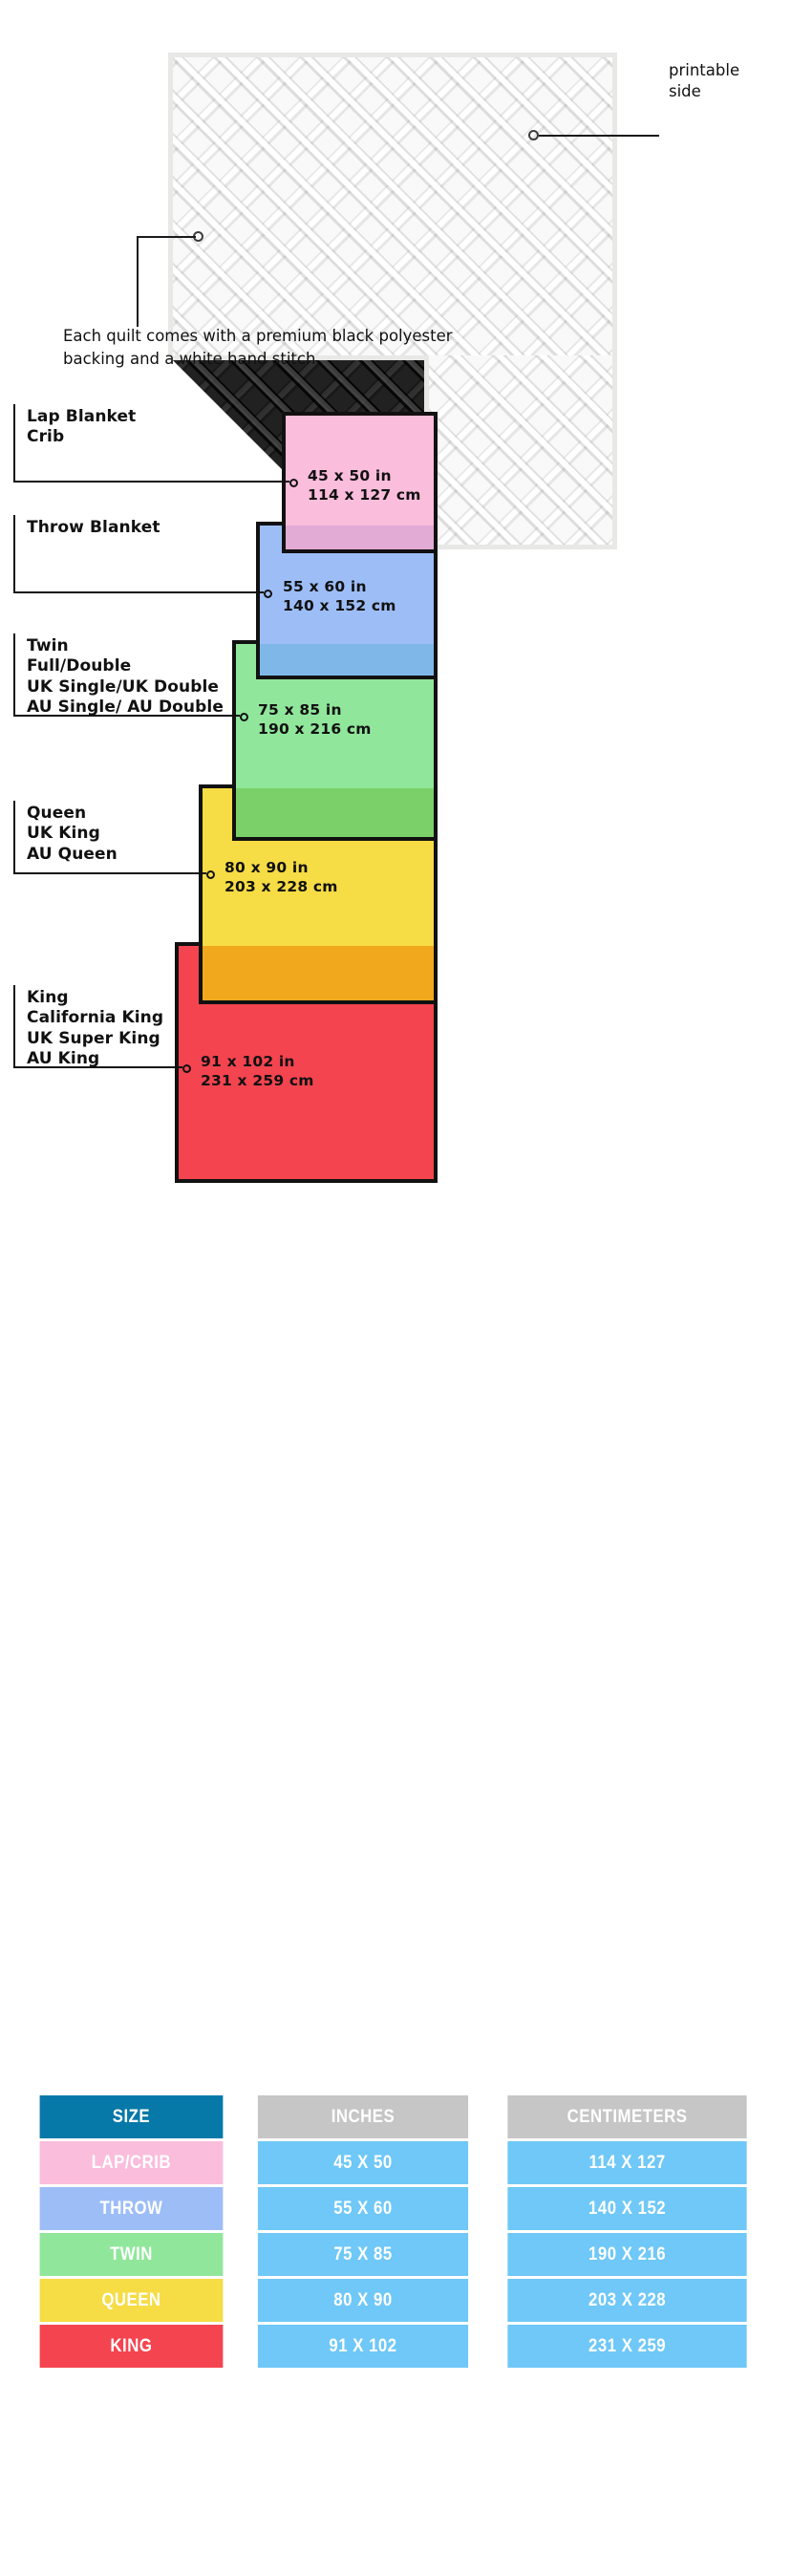 The height and width of the screenshot is (2576, 791). What do you see at coordinates (166, 237) in the screenshot?
I see `backing-leader-horizontal` at bounding box center [166, 237].